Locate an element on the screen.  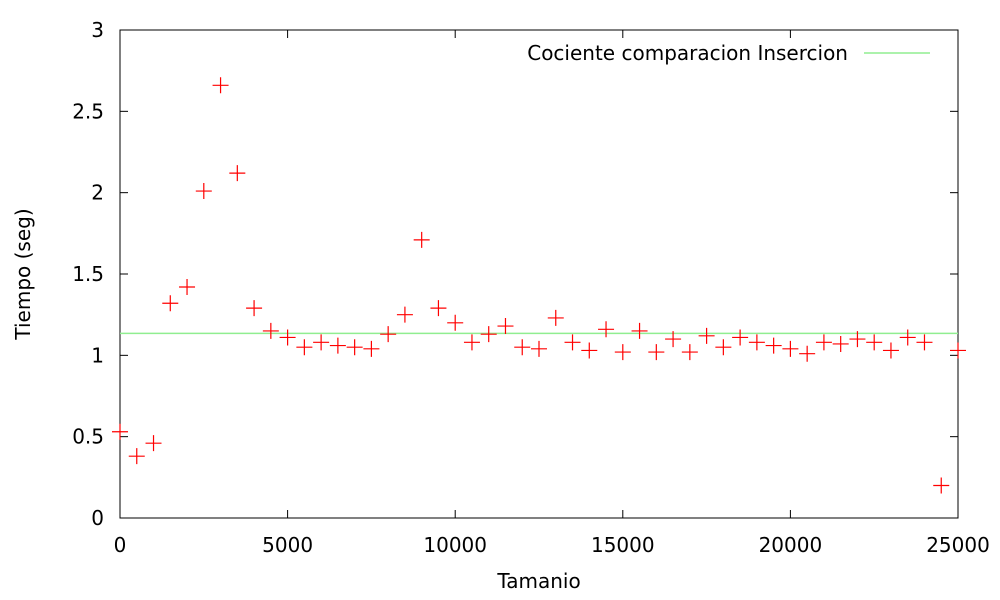
x-tick-label: 25000 is located at coordinates (958, 545).